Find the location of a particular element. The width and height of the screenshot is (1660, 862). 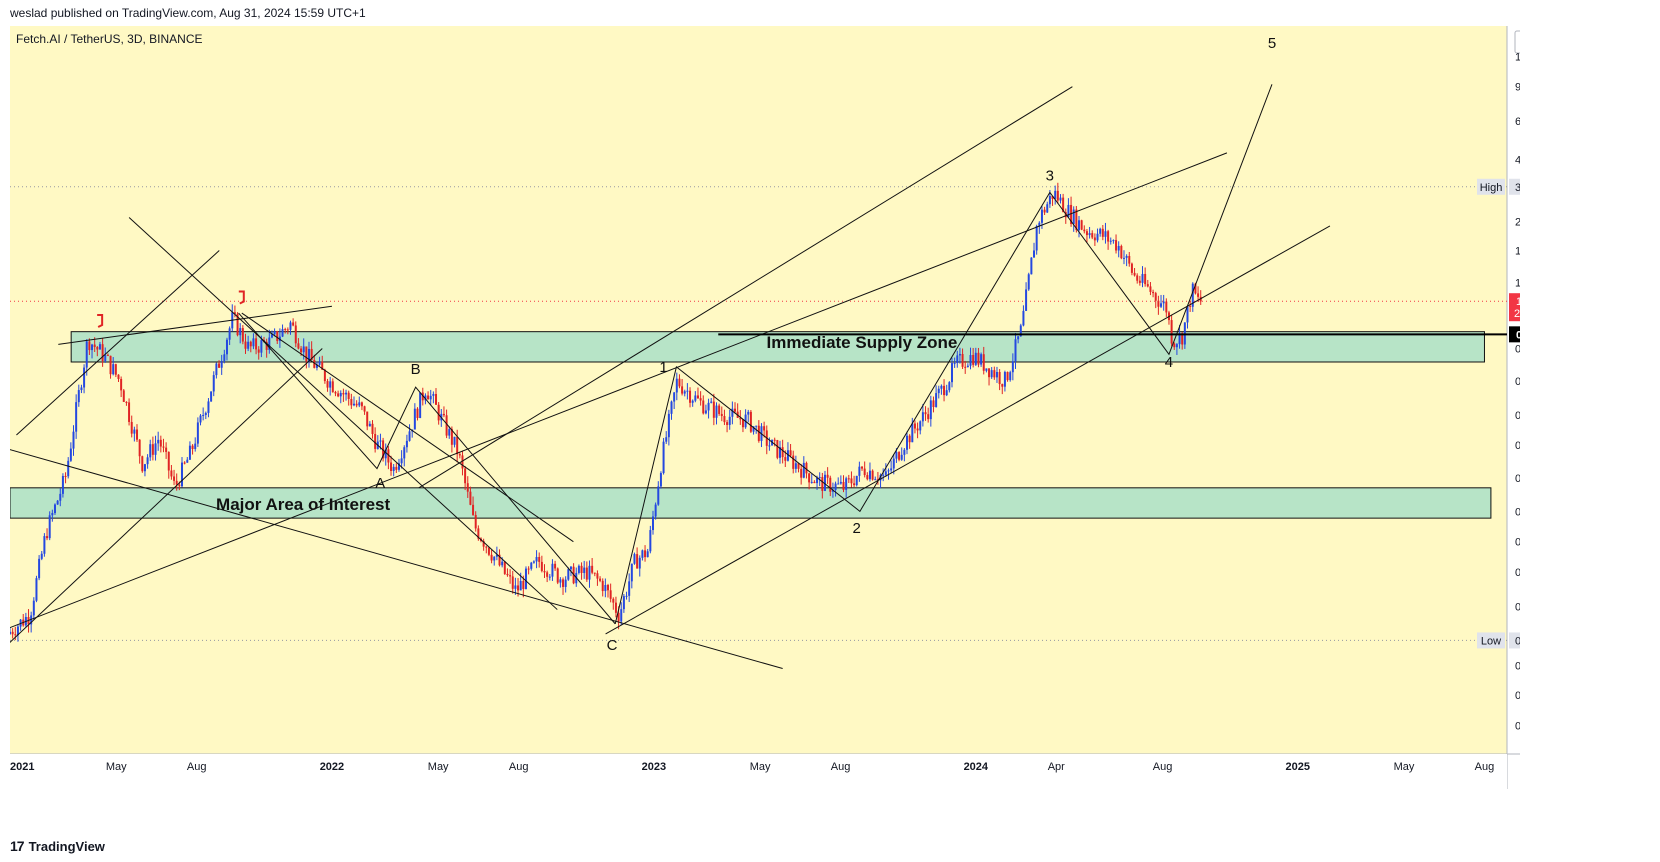

wave-label: 4 is located at coordinates (1169, 362).